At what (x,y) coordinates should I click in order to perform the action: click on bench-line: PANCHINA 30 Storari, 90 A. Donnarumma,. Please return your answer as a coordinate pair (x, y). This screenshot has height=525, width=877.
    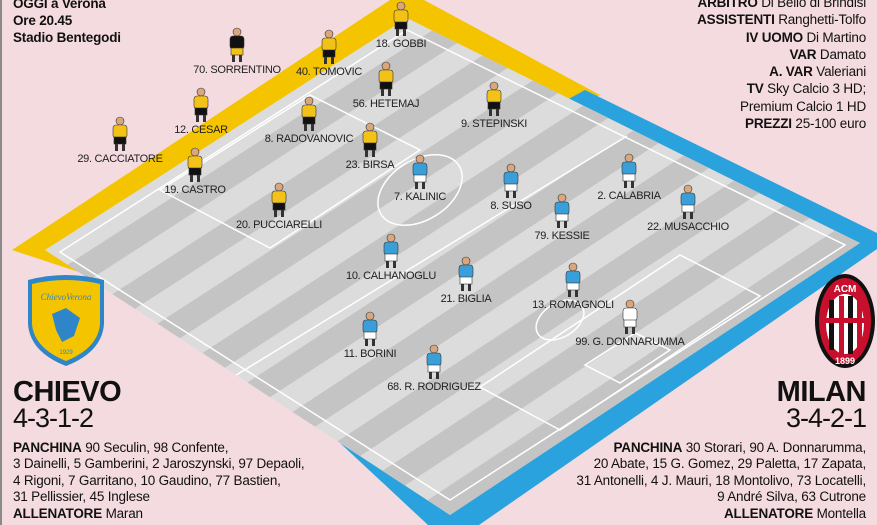
    Looking at the image, I should click on (721, 448).